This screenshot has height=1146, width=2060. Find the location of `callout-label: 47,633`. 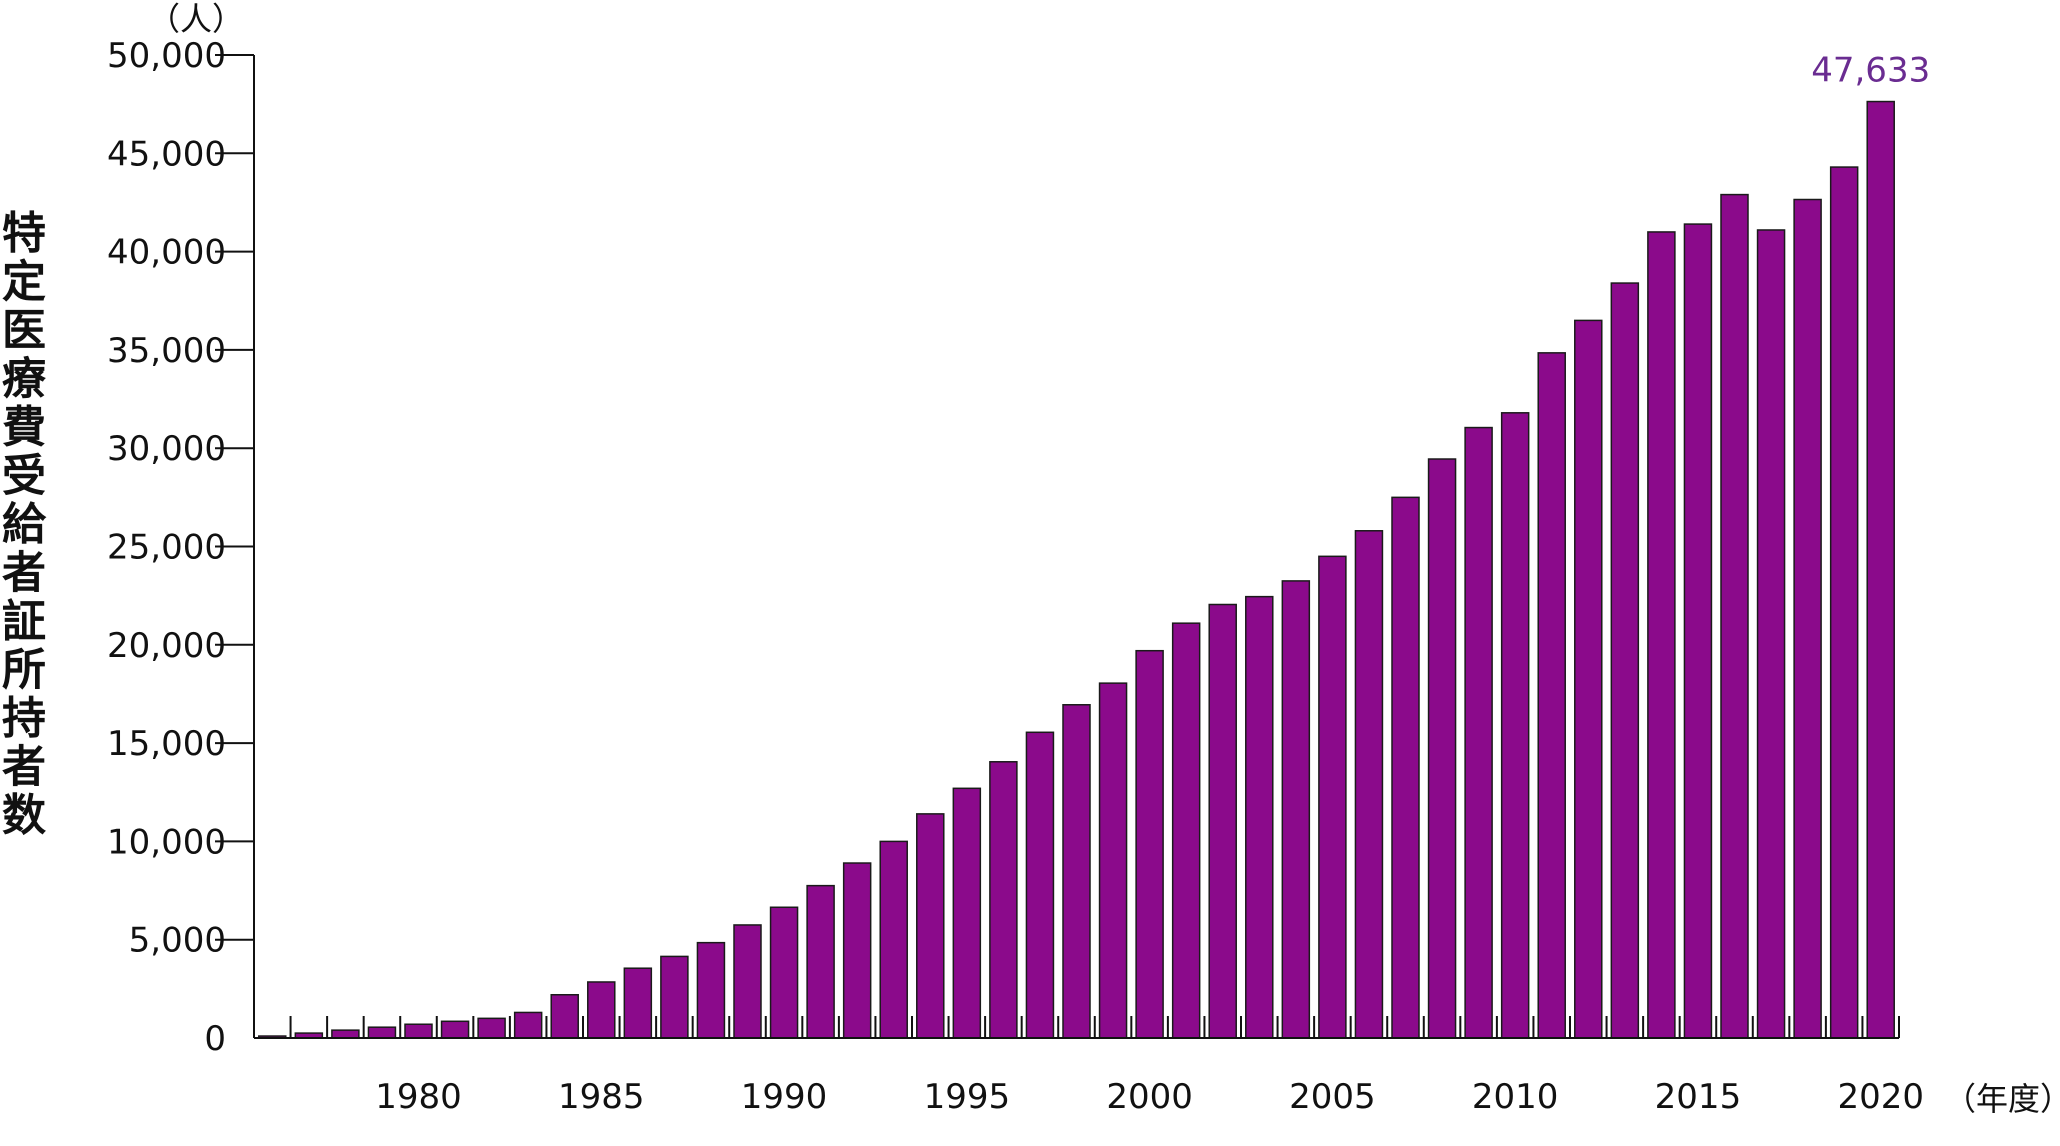

callout-label: 47,633 is located at coordinates (1870, 71).